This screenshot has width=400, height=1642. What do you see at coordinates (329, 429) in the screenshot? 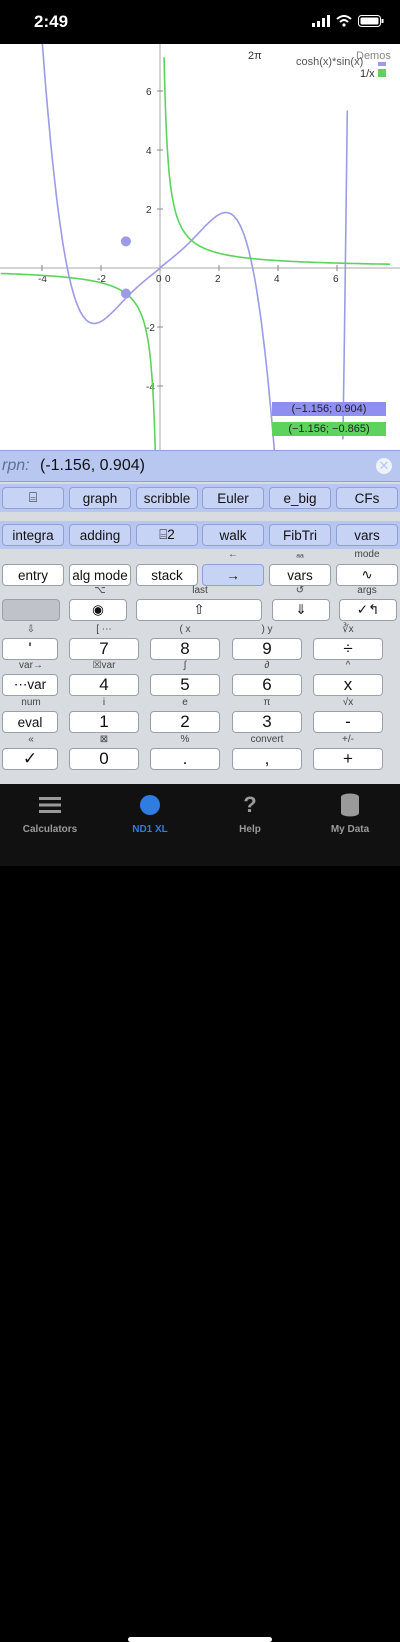
I see `coord-readout-green: (−1.156; −0.865)` at bounding box center [329, 429].